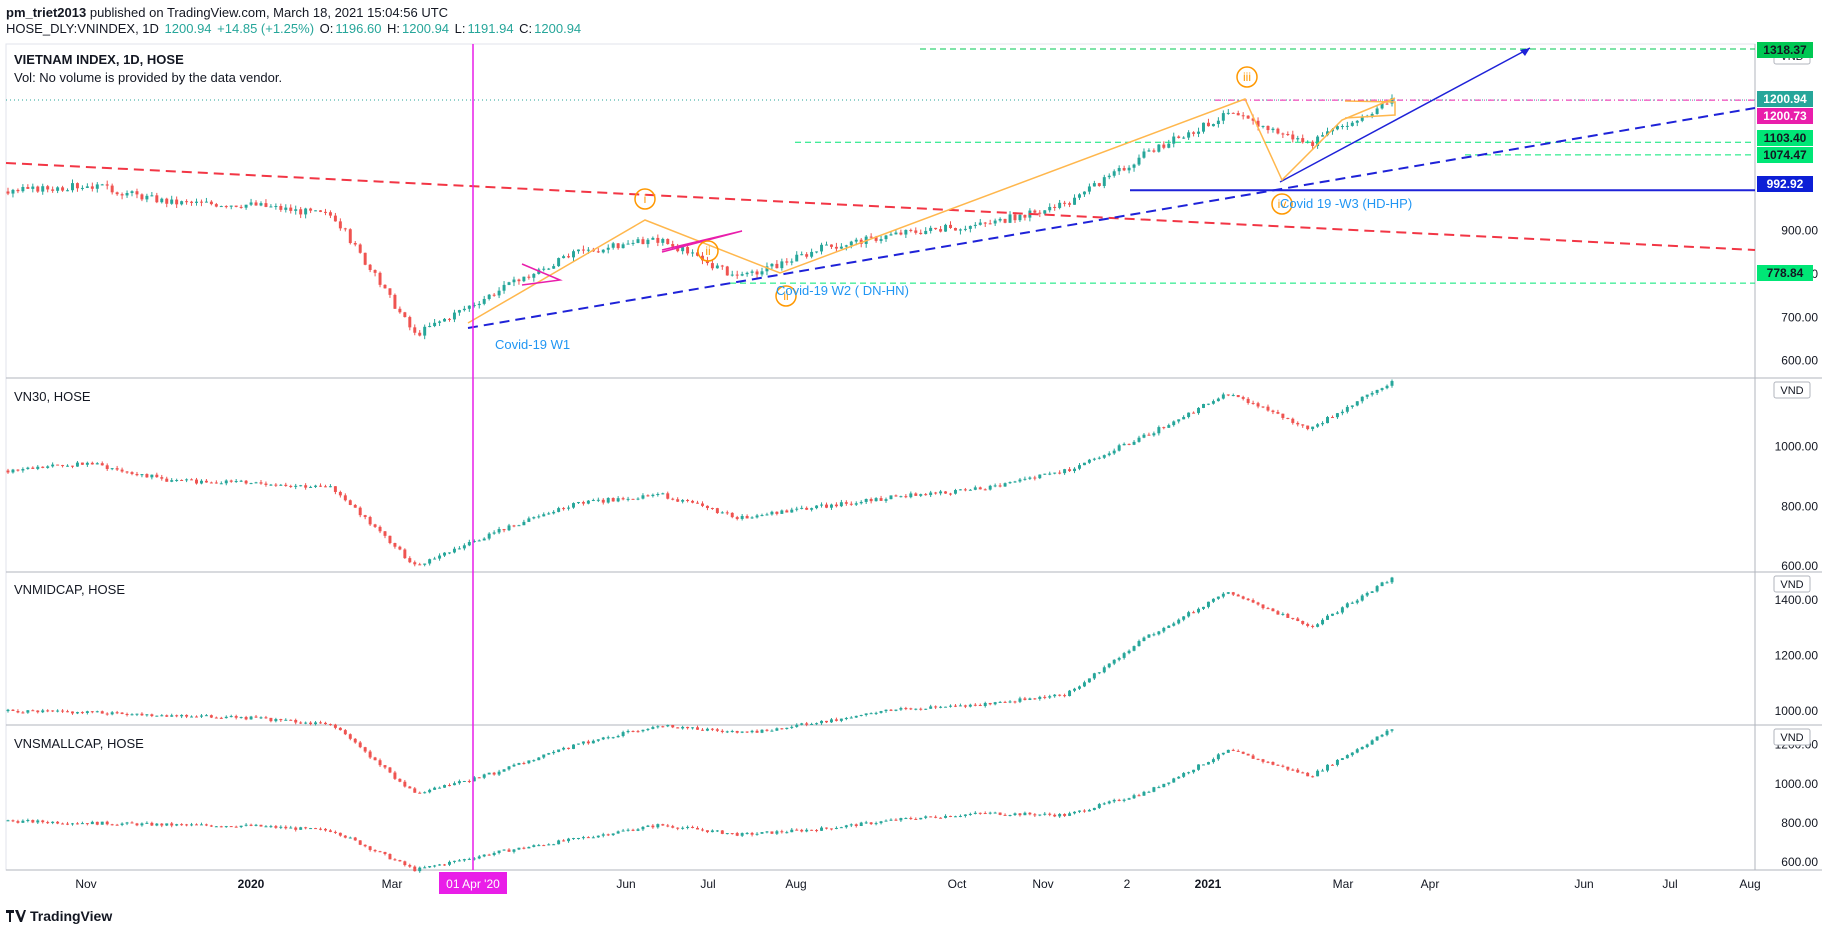  Describe the element at coordinates (795, 884) in the screenshot. I see `time-tick-label: Aug` at that location.